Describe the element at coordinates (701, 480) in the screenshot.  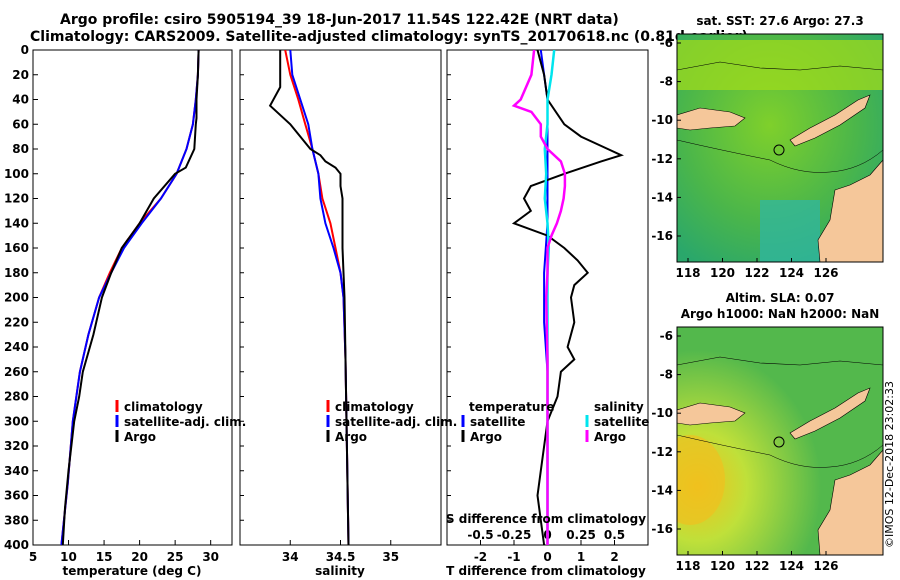
I see `sla-high-patch` at that location.